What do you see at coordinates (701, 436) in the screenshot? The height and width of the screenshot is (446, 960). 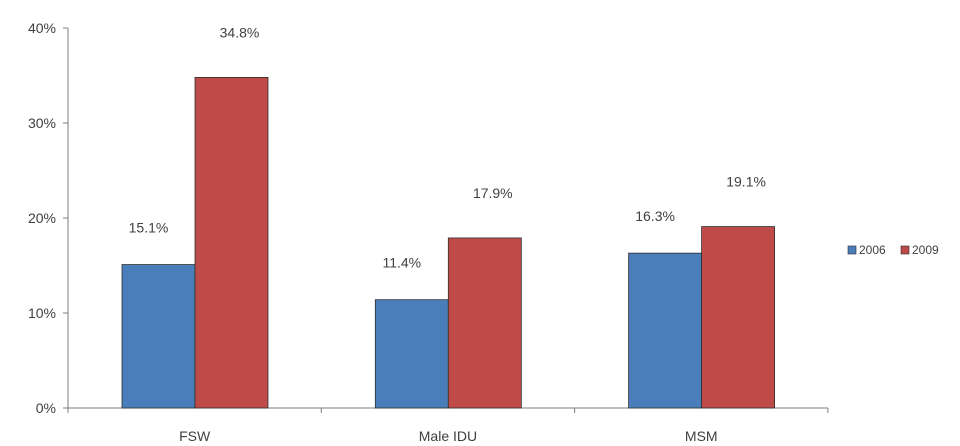 I see `category-label: MSM` at bounding box center [701, 436].